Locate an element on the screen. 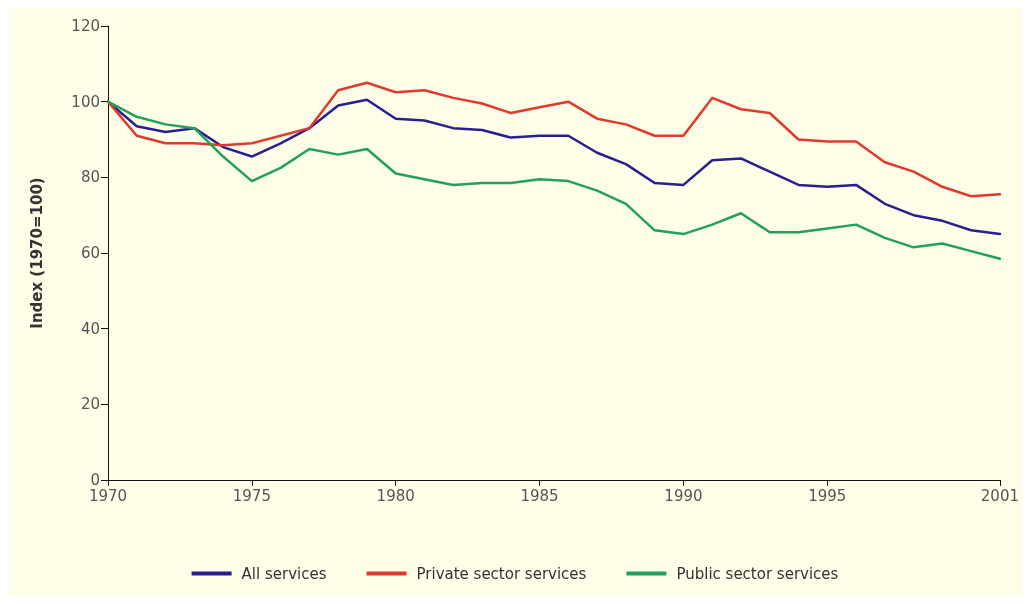 This screenshot has height=604, width=1030. y-tick-label: 120 is located at coordinates (85, 26).